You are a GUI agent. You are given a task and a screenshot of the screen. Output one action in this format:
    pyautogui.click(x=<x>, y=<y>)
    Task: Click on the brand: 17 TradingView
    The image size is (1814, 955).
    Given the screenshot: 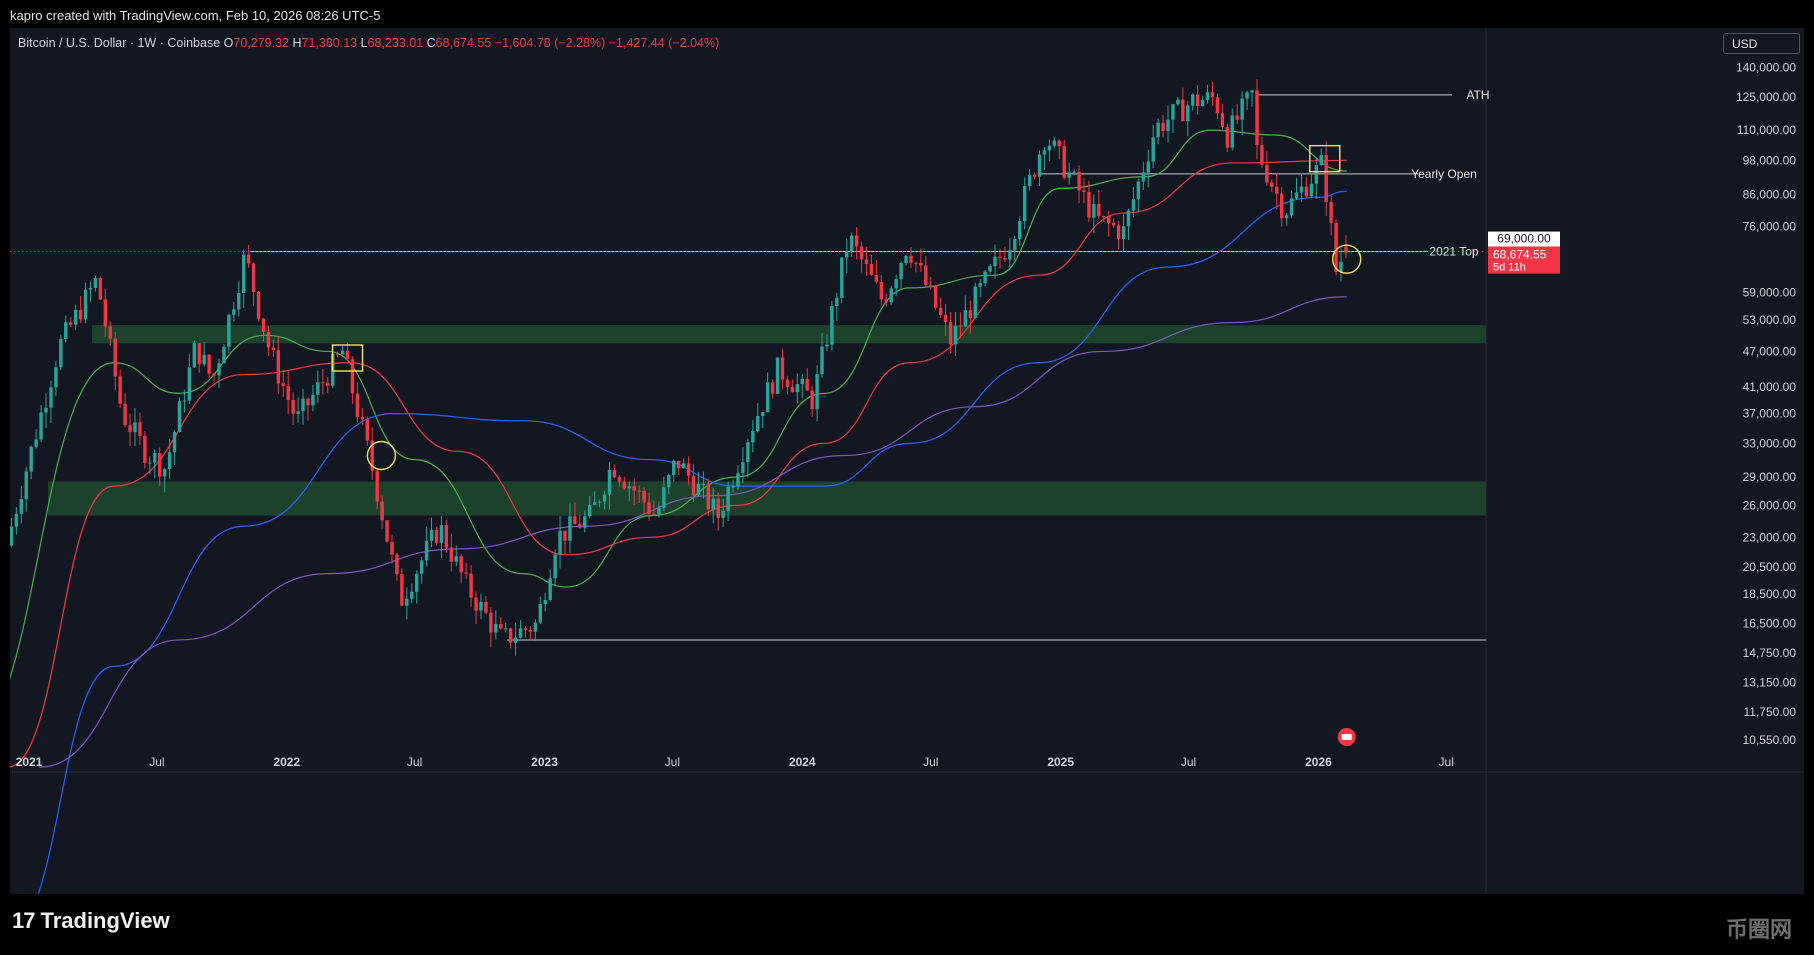 What is the action you would take?
    pyautogui.click(x=91, y=921)
    